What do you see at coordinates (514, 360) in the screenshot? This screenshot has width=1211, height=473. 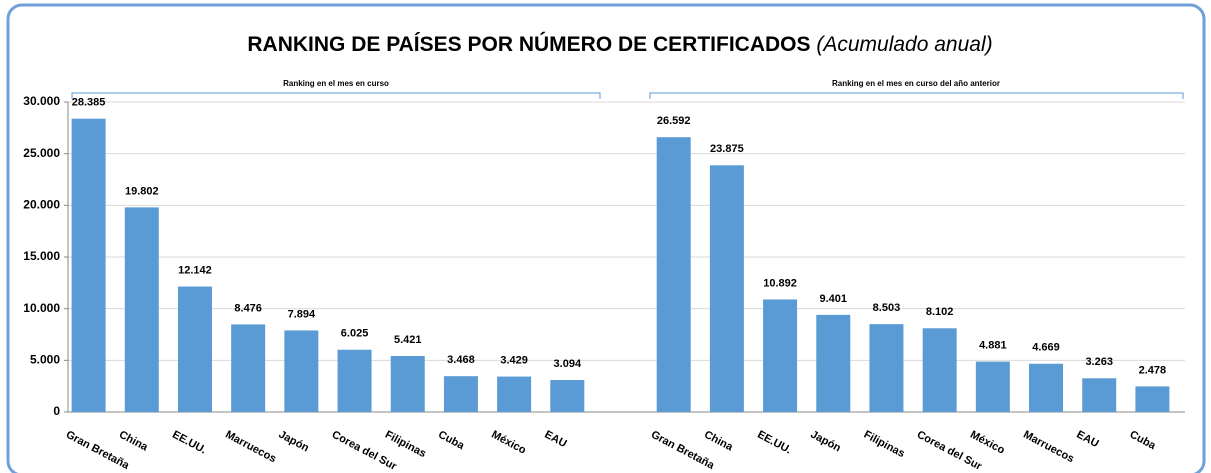 I see `data-label: 3.429` at bounding box center [514, 360].